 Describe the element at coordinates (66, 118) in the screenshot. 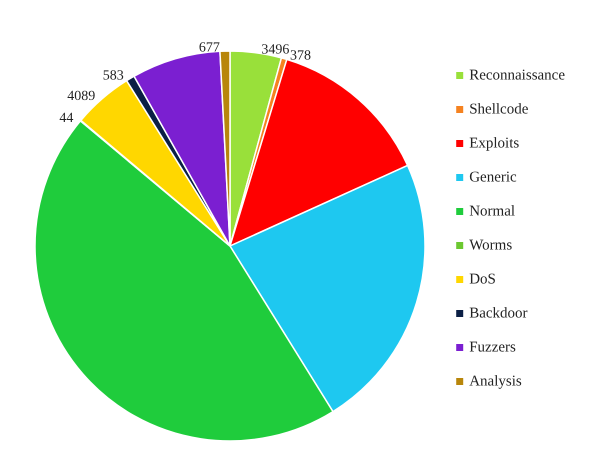

I see `data-label: 44` at that location.